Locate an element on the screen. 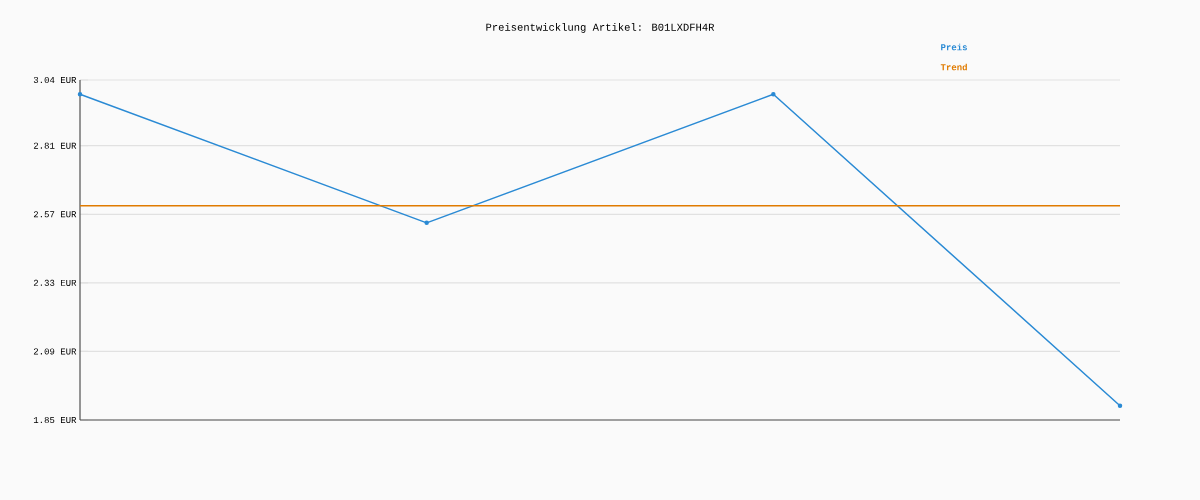 The image size is (1200, 500). y-tick-label: 3.04 EUR is located at coordinates (55, 80).